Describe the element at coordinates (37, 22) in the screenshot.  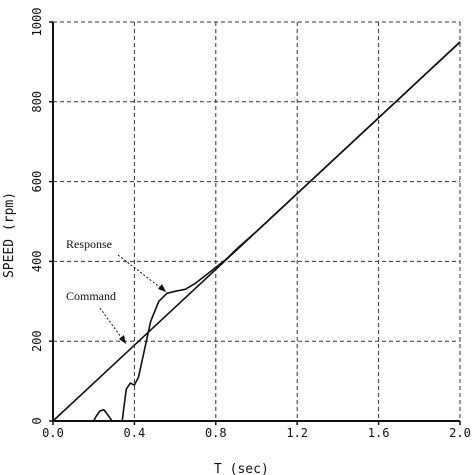
I see `y-tick-label: 1000` at that location.